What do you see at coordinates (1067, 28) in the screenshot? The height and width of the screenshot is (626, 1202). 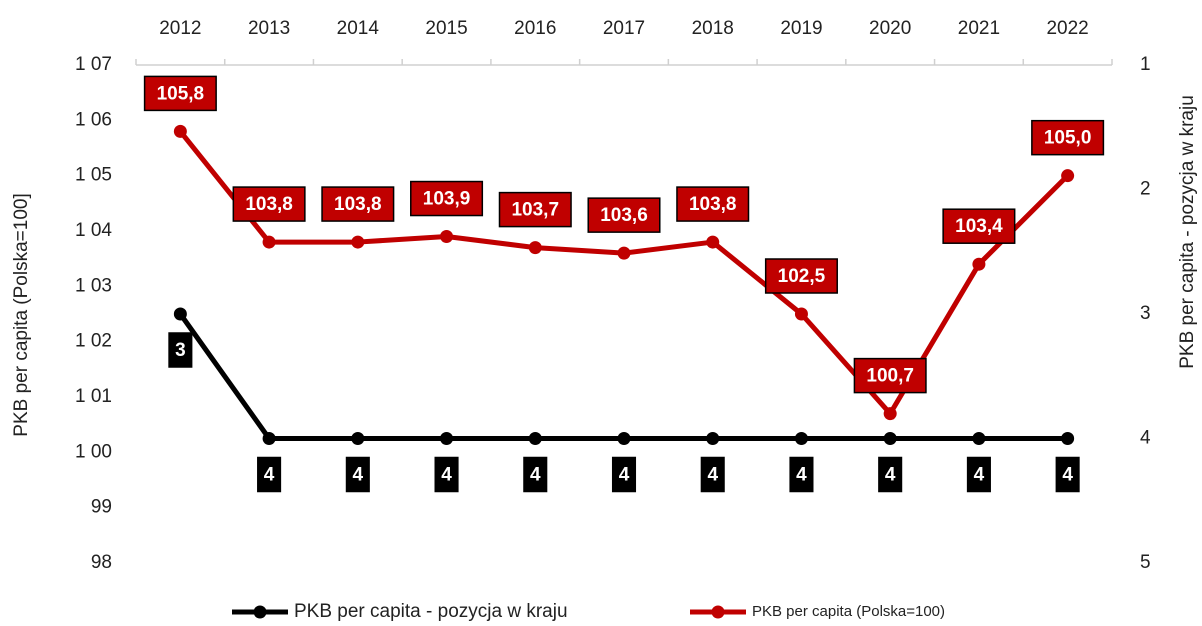 I see `x-tick-label: 2022` at bounding box center [1067, 28].